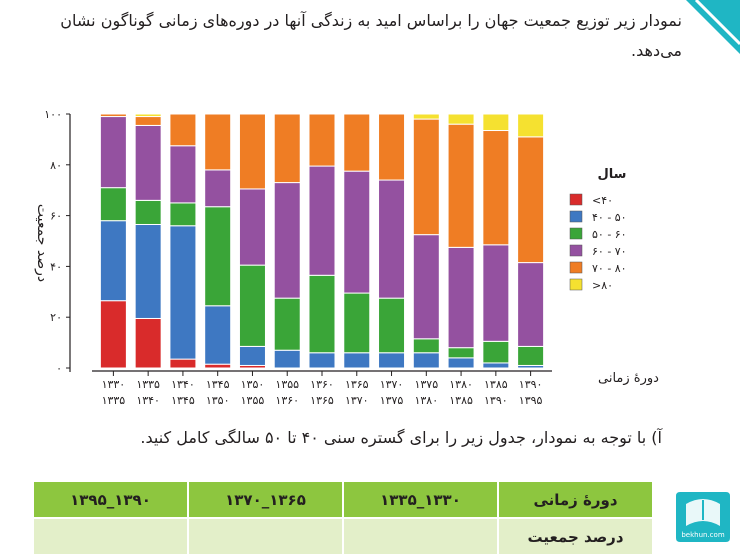 This screenshot has width=740, height=556. I want to click on legend-title: سال, so click(612, 174).